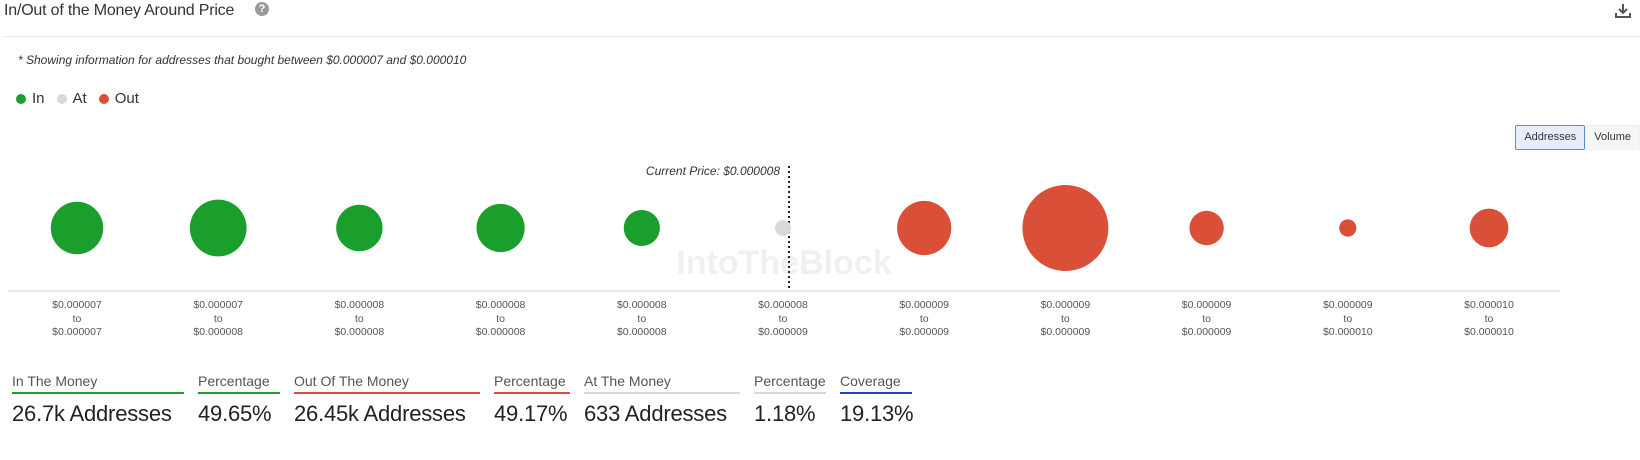  Describe the element at coordinates (77, 332) in the screenshot. I see `tick-label-to: $0.000007` at that location.